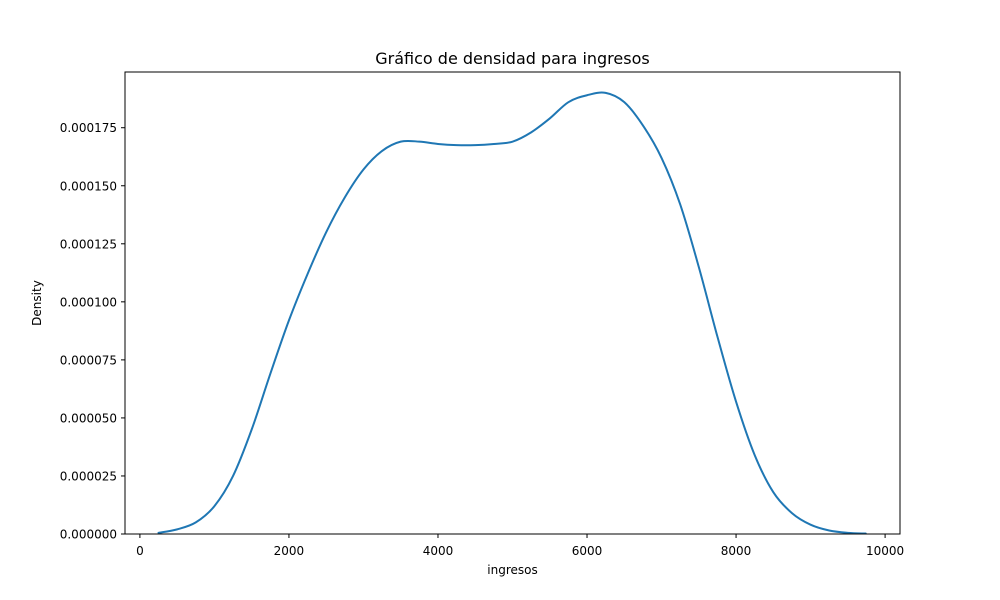 Image resolution: width=1000 pixels, height=600 pixels. What do you see at coordinates (885, 551) in the screenshot?
I see `x-tick-label: 10000` at bounding box center [885, 551].